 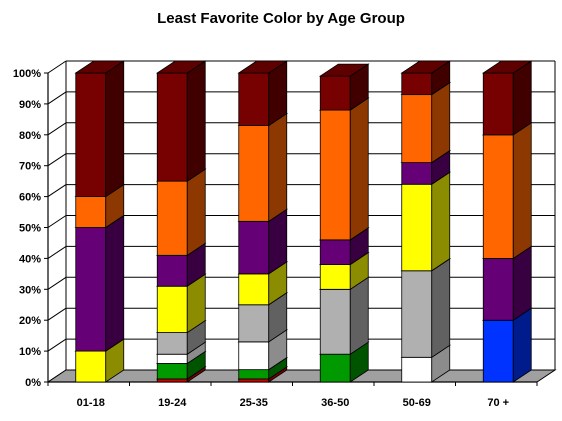 I want to click on y-tick-label: 20%, so click(x=30, y=321).